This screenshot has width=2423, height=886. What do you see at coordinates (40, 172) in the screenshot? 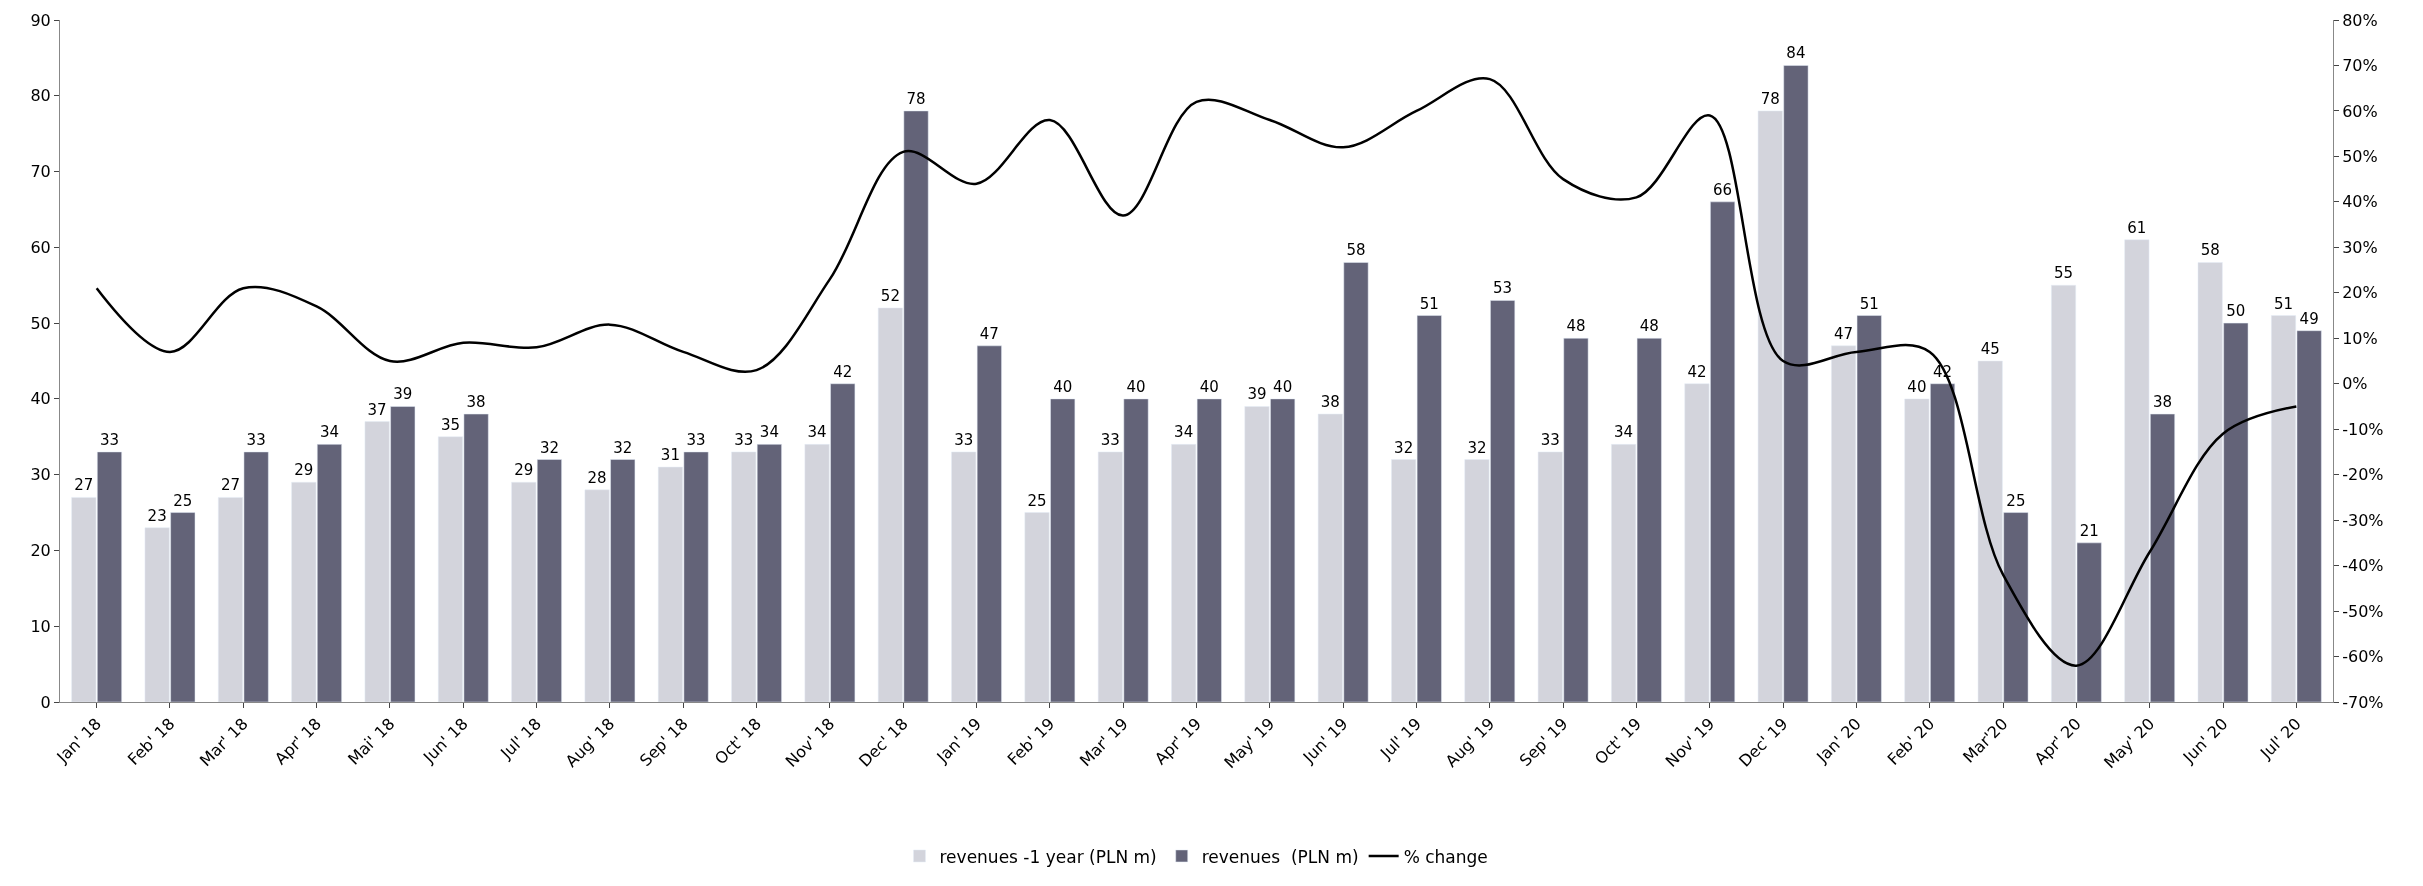
I see `y-tick-label: 70` at bounding box center [40, 172].